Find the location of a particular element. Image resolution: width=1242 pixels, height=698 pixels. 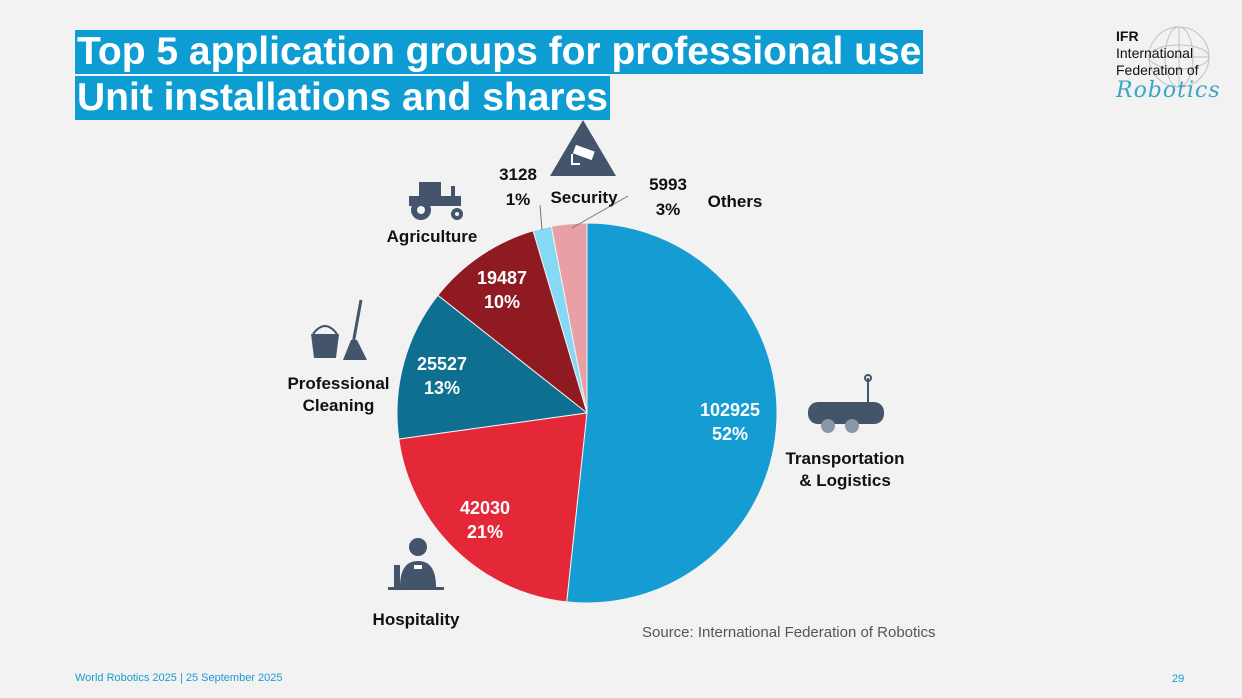

data-label-others: 5993 3% is located at coordinates (668, 197).